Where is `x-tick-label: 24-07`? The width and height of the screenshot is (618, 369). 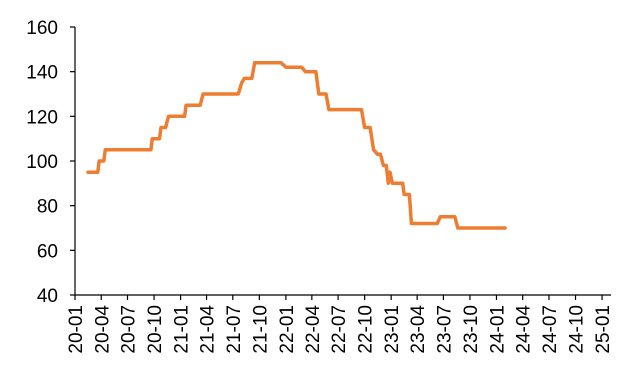 x-tick-label: 24-07 is located at coordinates (550, 329).